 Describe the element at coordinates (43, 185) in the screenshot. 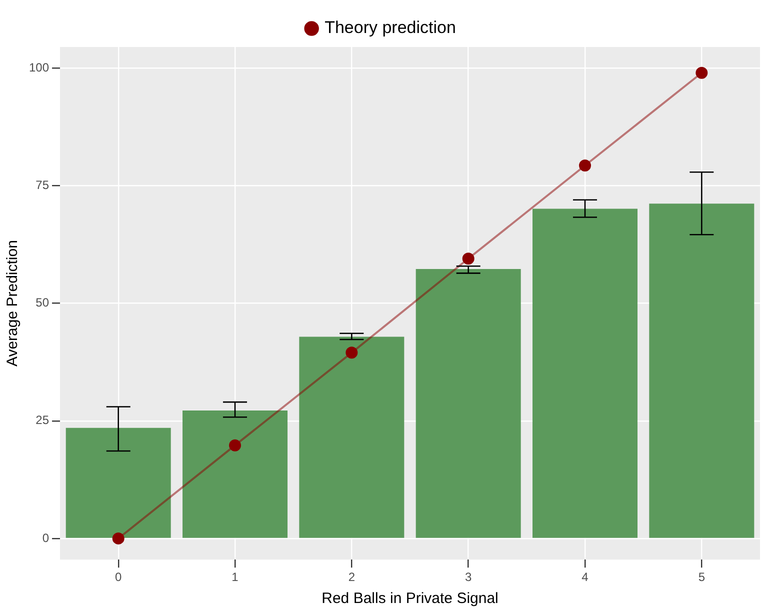

I see `y-tick-label: 75` at that location.